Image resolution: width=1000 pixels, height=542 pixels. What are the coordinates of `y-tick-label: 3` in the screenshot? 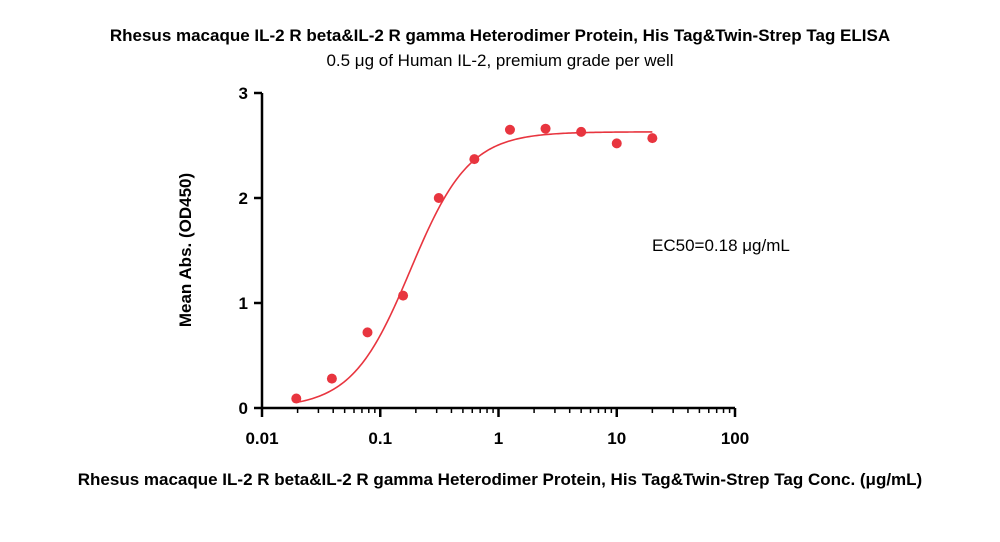 It's located at (243, 93).